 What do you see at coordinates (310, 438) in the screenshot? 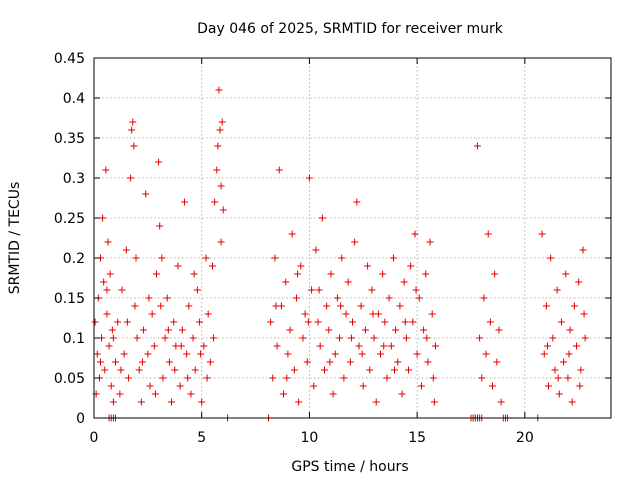
I see `x-tick-label: 10` at bounding box center [310, 438].